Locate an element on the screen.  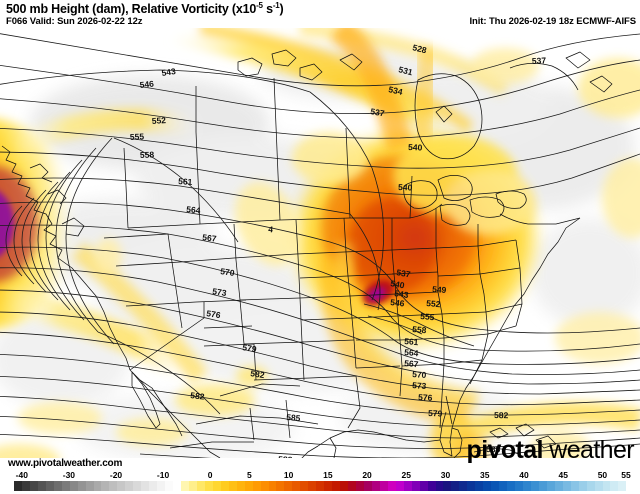
contour-label: 564 is located at coordinates (193, 209).